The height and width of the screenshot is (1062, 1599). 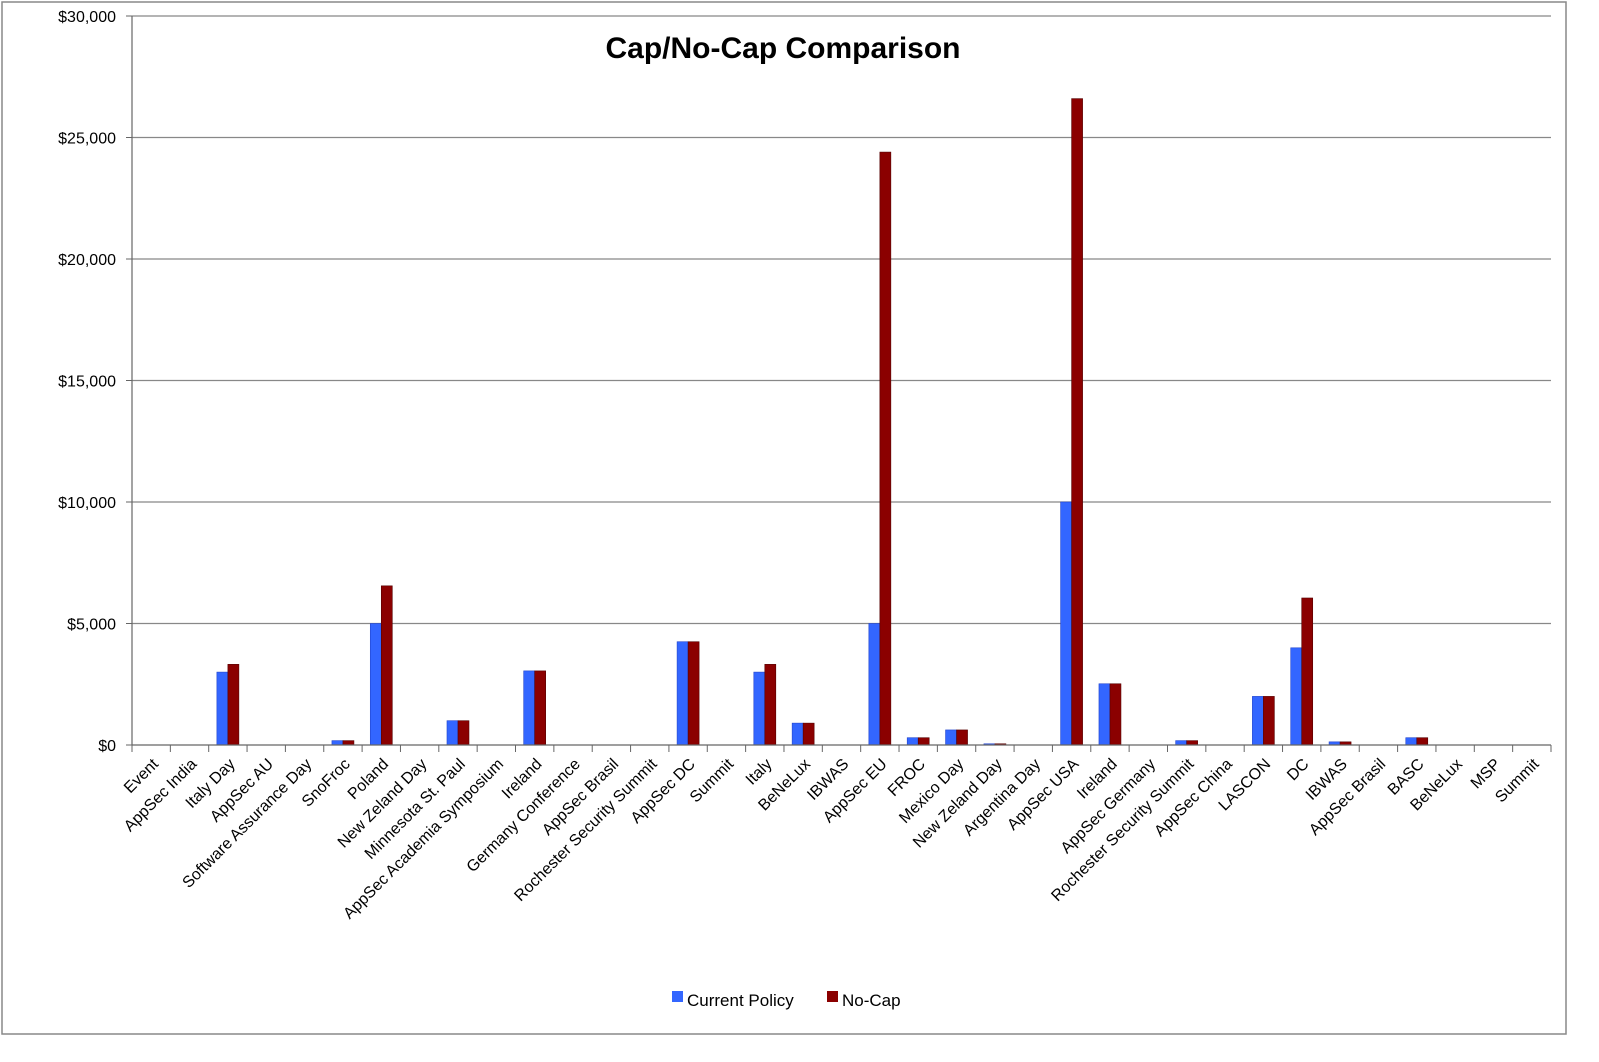 What do you see at coordinates (740, 1000) in the screenshot?
I see `legend-label-current-policy: Current Policy` at bounding box center [740, 1000].